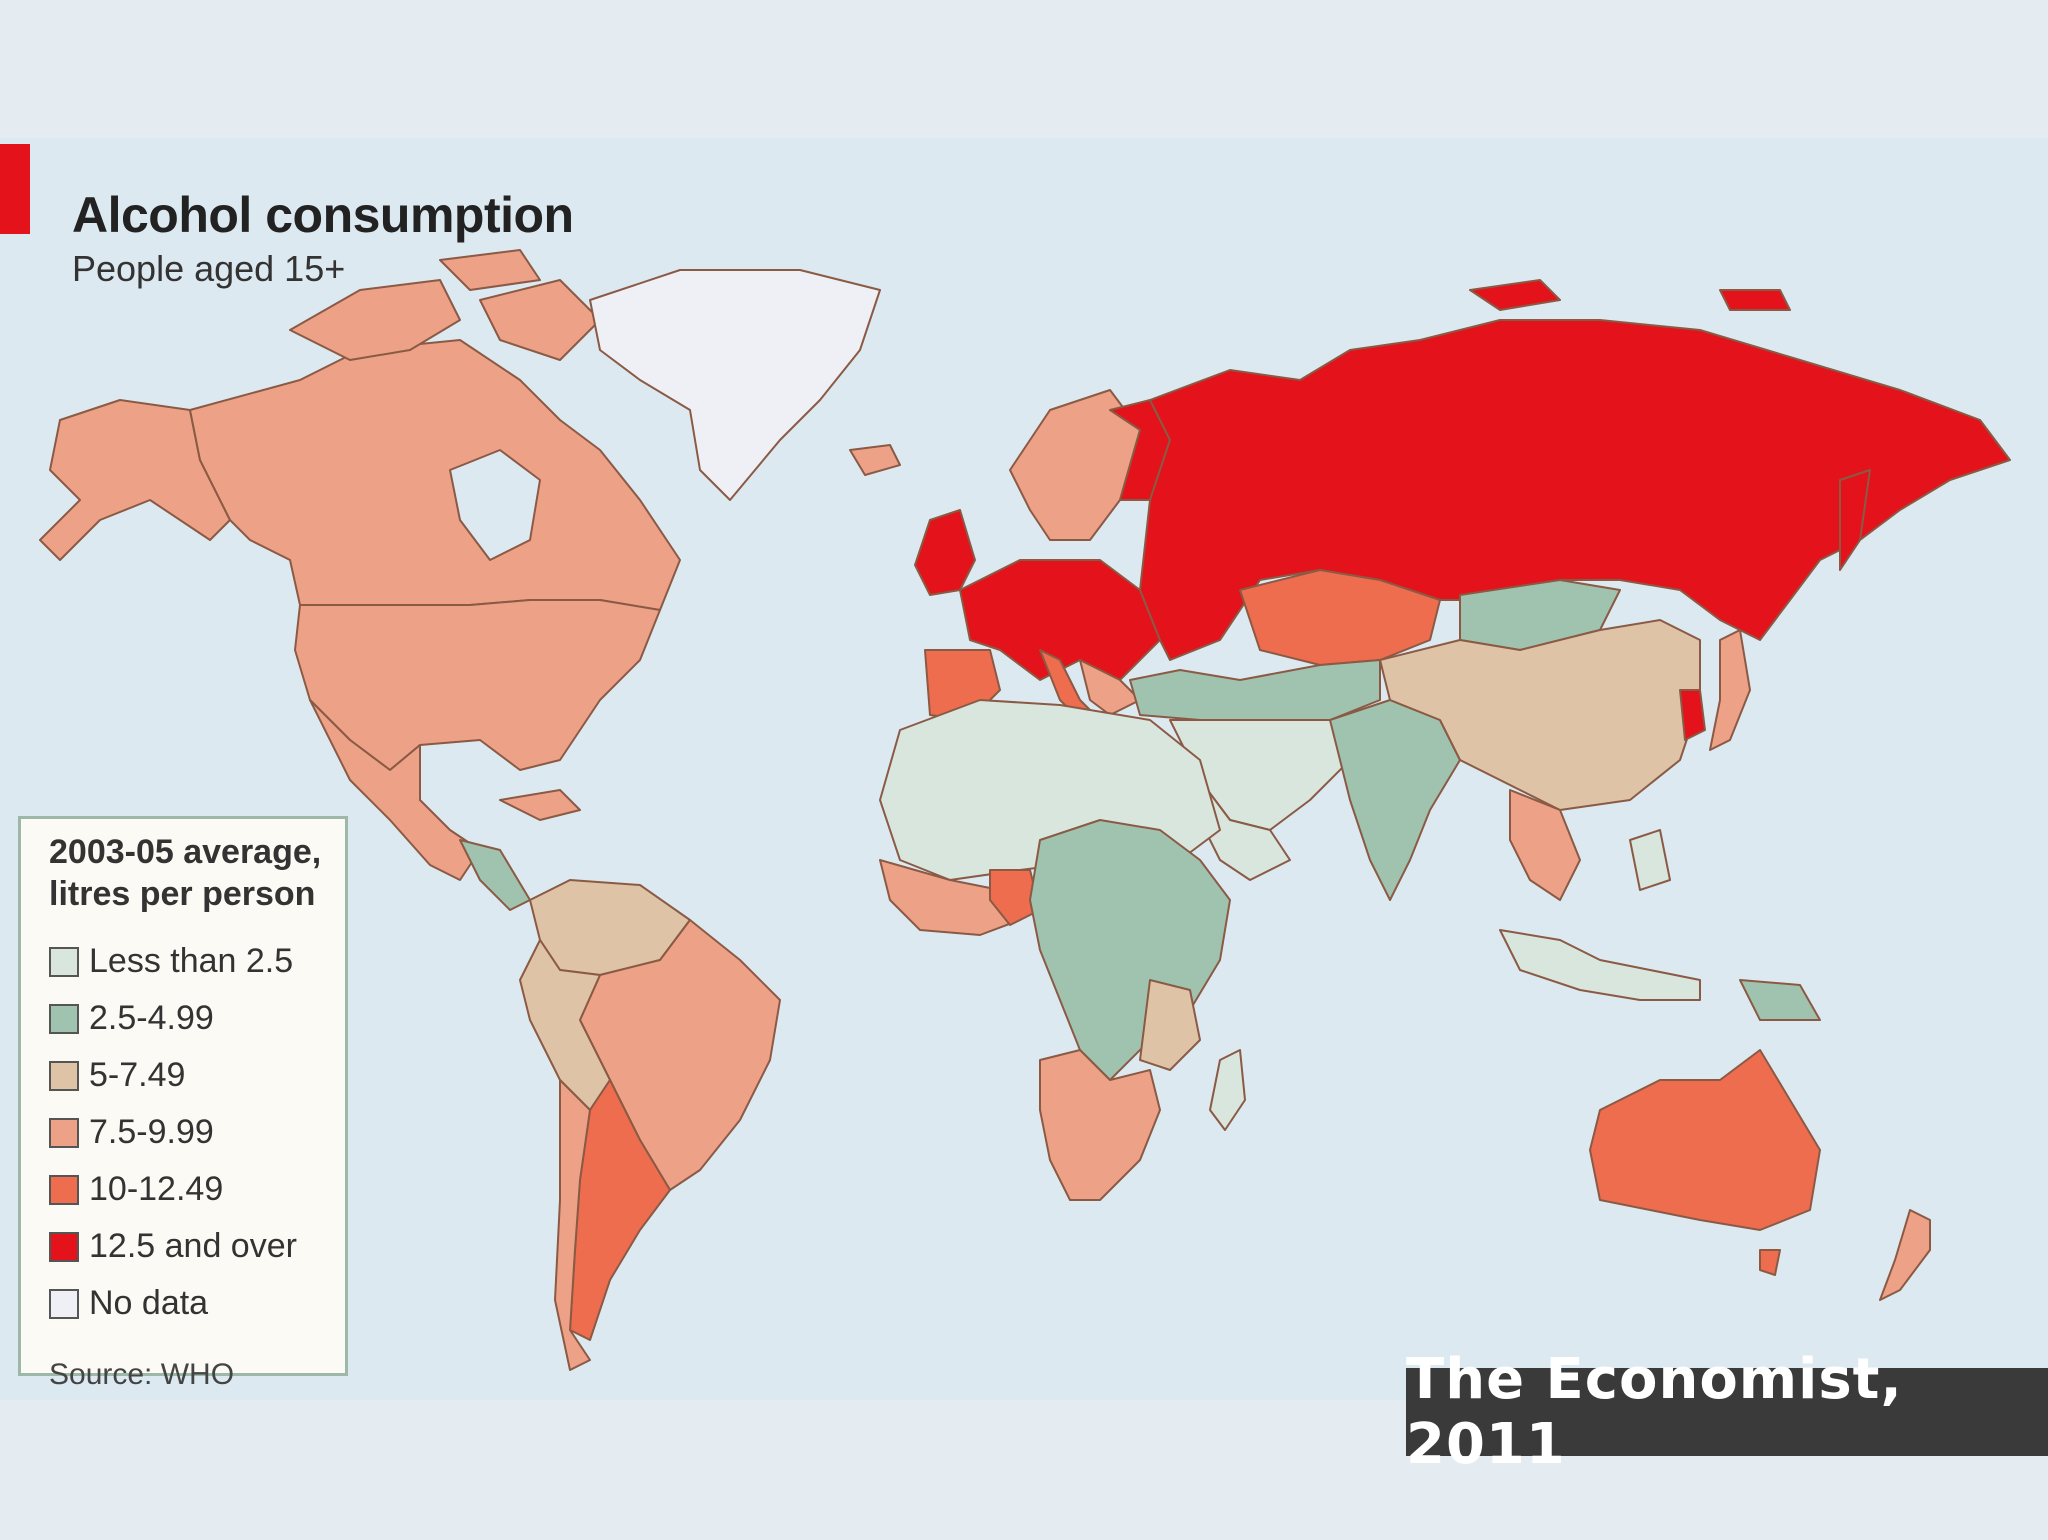 Image resolution: width=2048 pixels, height=1540 pixels. Describe the element at coordinates (495, 505) in the screenshot. I see `region-hudson-bay` at that location.